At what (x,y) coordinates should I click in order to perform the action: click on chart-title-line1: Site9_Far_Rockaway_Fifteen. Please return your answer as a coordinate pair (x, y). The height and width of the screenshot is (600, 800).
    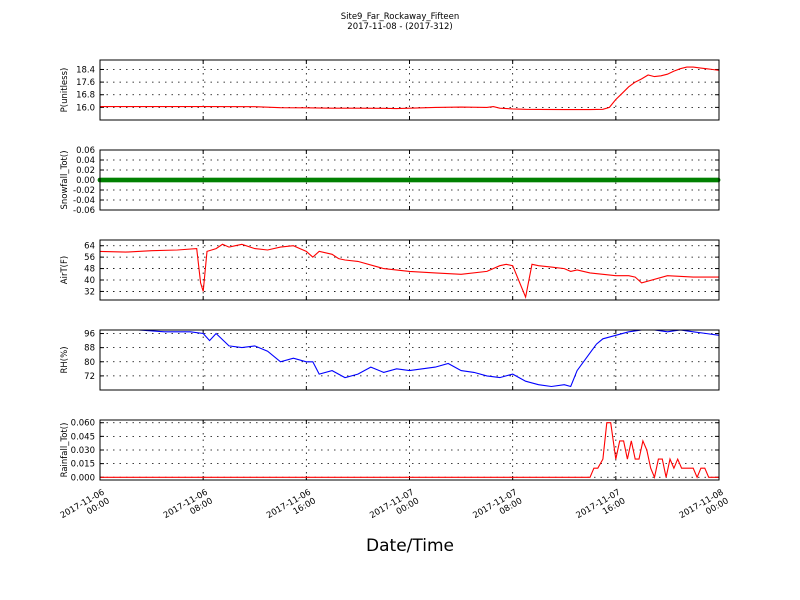
    Looking at the image, I should click on (400, 17).